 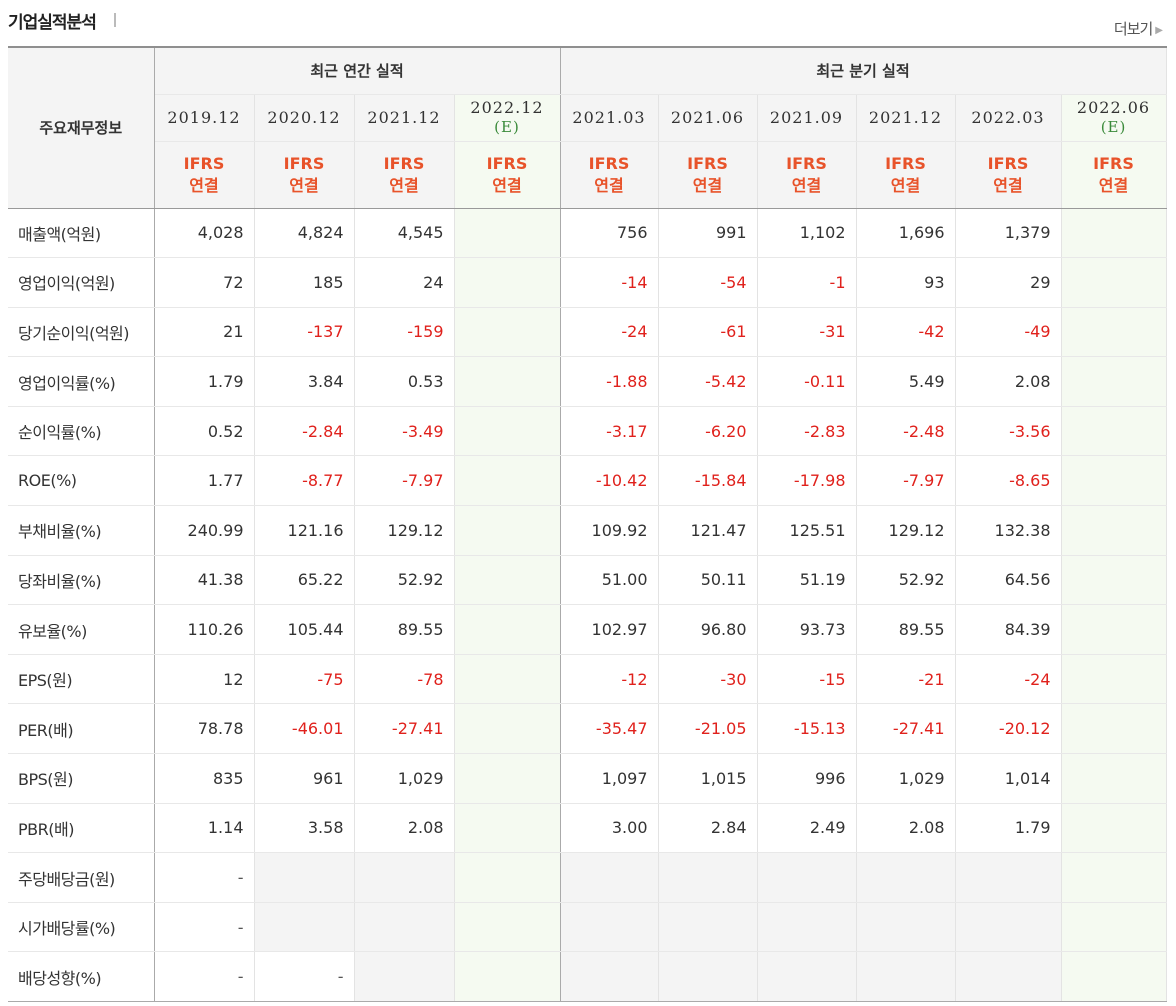 I want to click on period-label: 2021.09, so click(x=806, y=117).